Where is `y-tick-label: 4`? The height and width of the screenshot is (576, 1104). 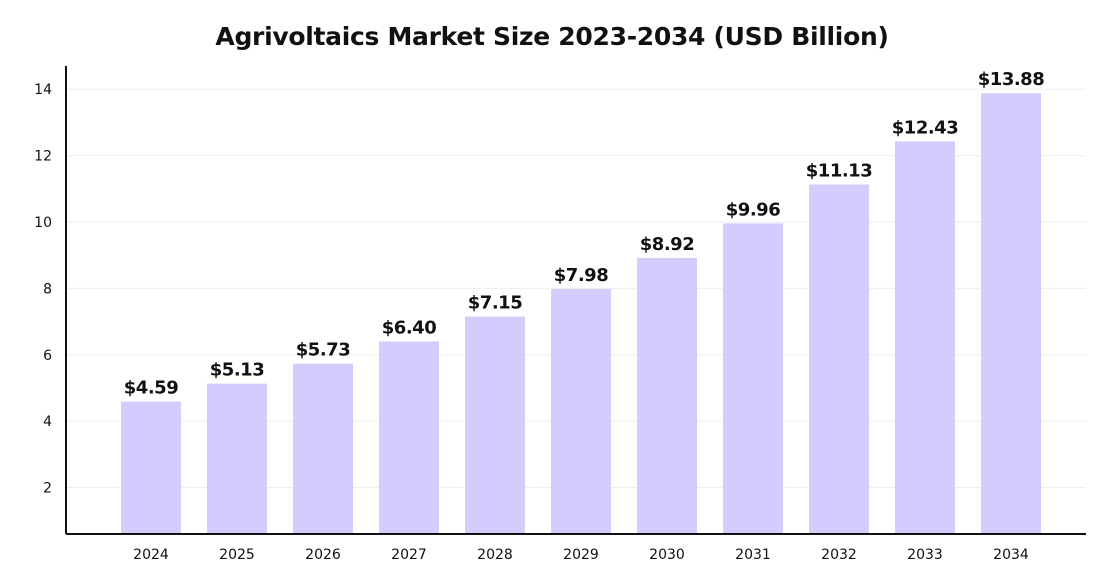 y-tick-label: 4 is located at coordinates (47, 422).